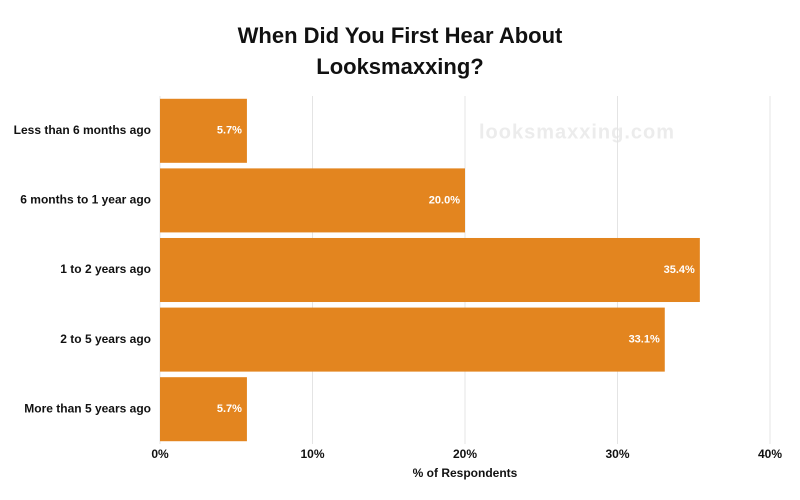 The height and width of the screenshot is (500, 800). What do you see at coordinates (617, 454) in the screenshot?
I see `x-tick-label: 30%` at bounding box center [617, 454].